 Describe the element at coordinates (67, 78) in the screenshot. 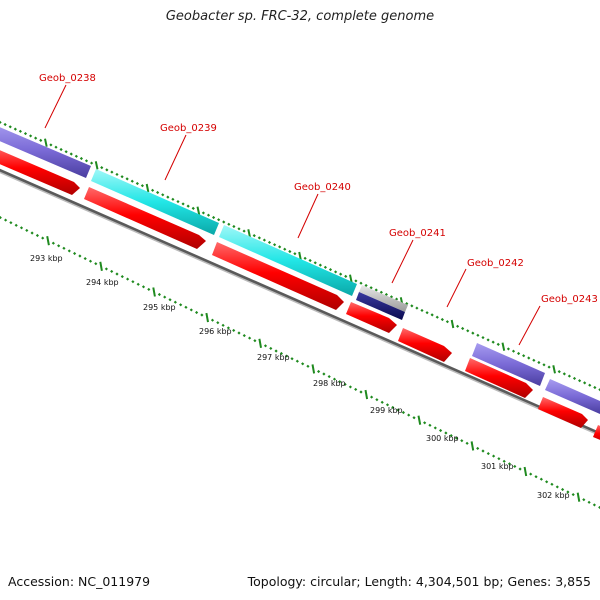

I see `gene-label: Geob_0238` at that location.